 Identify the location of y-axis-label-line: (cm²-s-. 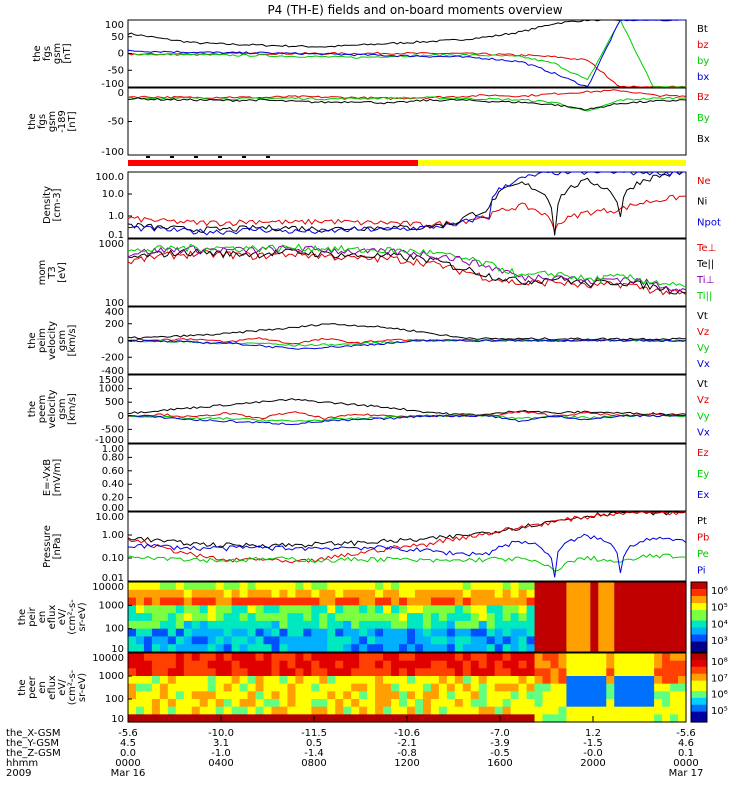
(72, 617).